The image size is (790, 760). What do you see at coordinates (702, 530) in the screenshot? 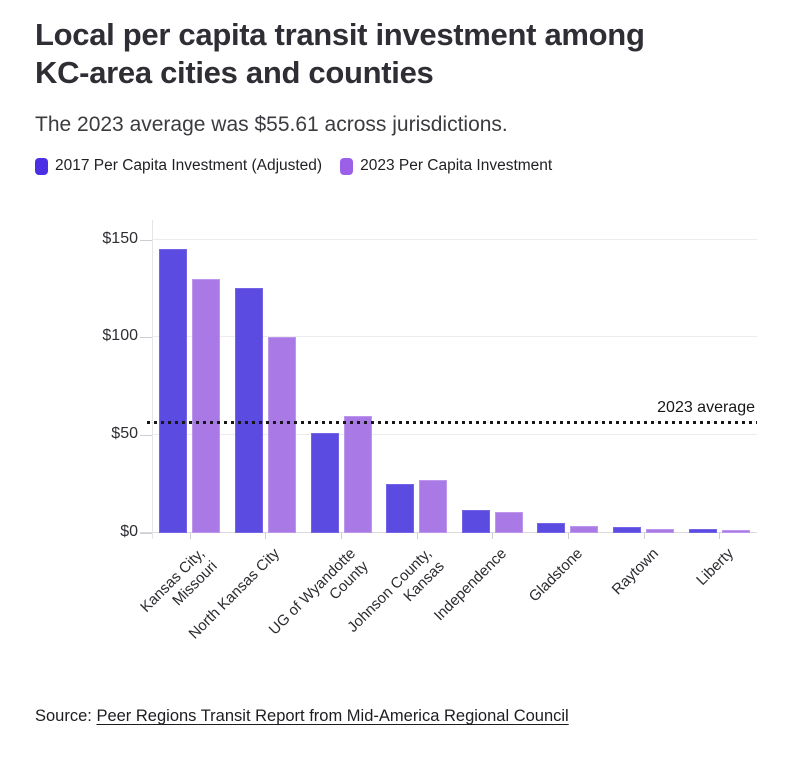
I see `bar-2017-liberty` at bounding box center [702, 530].